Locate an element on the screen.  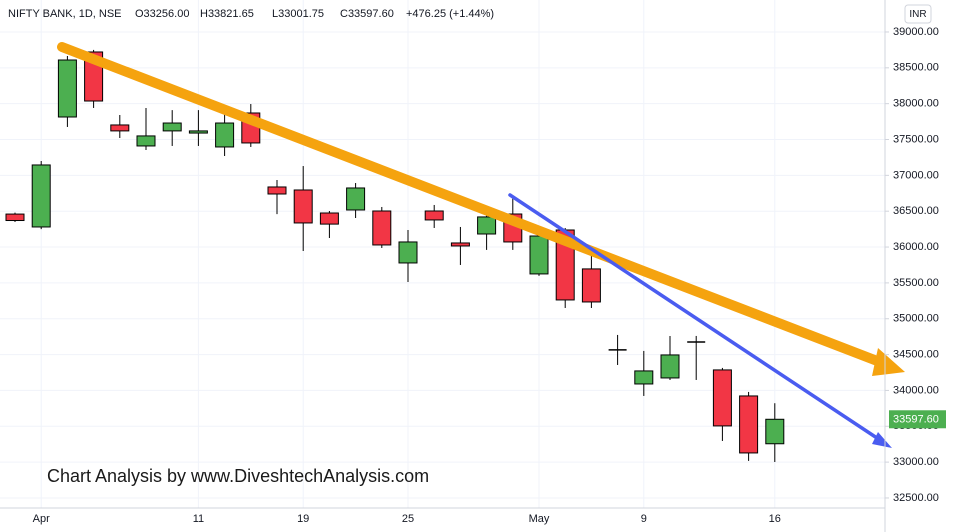
x-tick-label: May is located at coordinates (539, 519).